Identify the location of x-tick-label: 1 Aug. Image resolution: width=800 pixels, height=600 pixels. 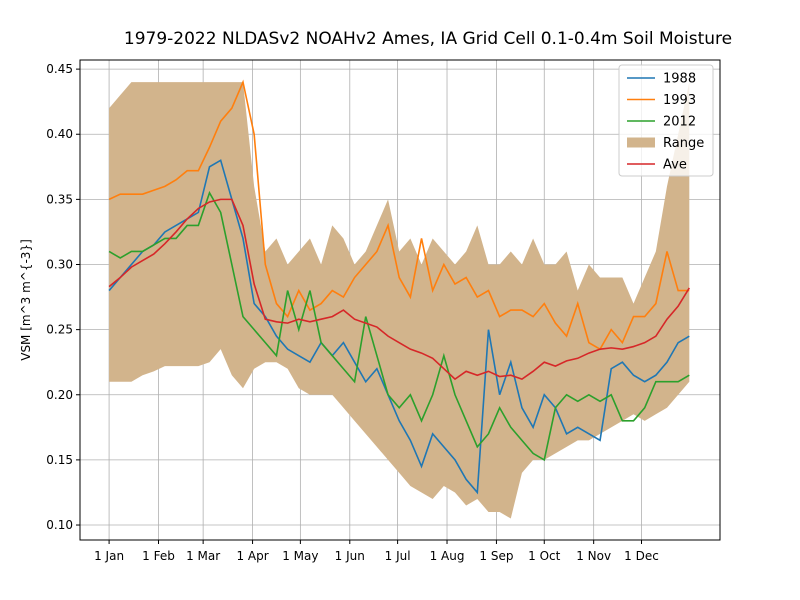
(447, 556).